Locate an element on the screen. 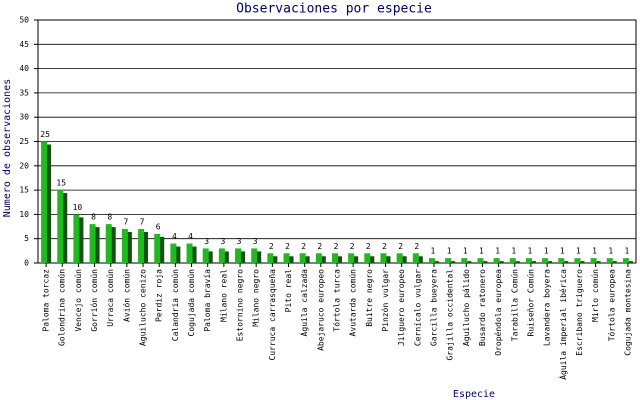 This screenshot has width=640, height=400. x-tick-label: Aguilucho cenizo is located at coordinates (143, 307).